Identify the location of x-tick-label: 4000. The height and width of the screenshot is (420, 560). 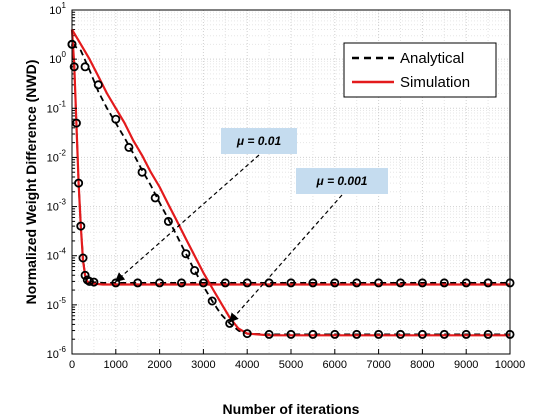
(247, 365).